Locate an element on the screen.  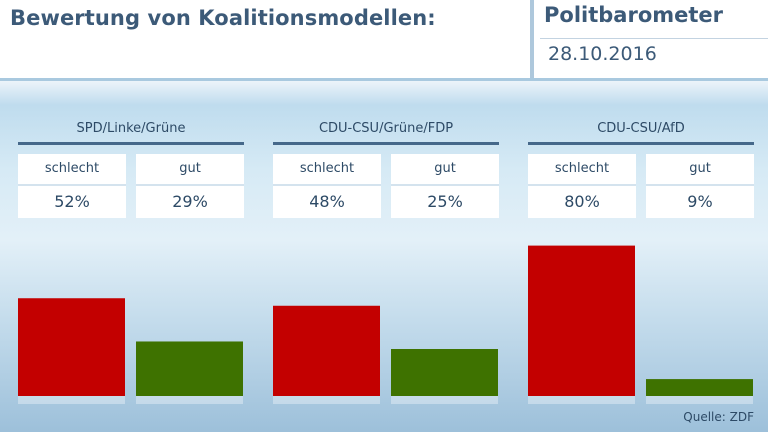
cell-gut: gut 25% is located at coordinates (445, 186).